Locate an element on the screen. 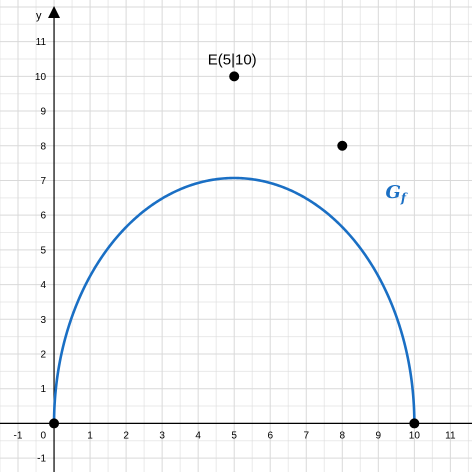 Image resolution: width=472 pixels, height=472 pixels. y-tick-label: 4 is located at coordinates (43, 285).